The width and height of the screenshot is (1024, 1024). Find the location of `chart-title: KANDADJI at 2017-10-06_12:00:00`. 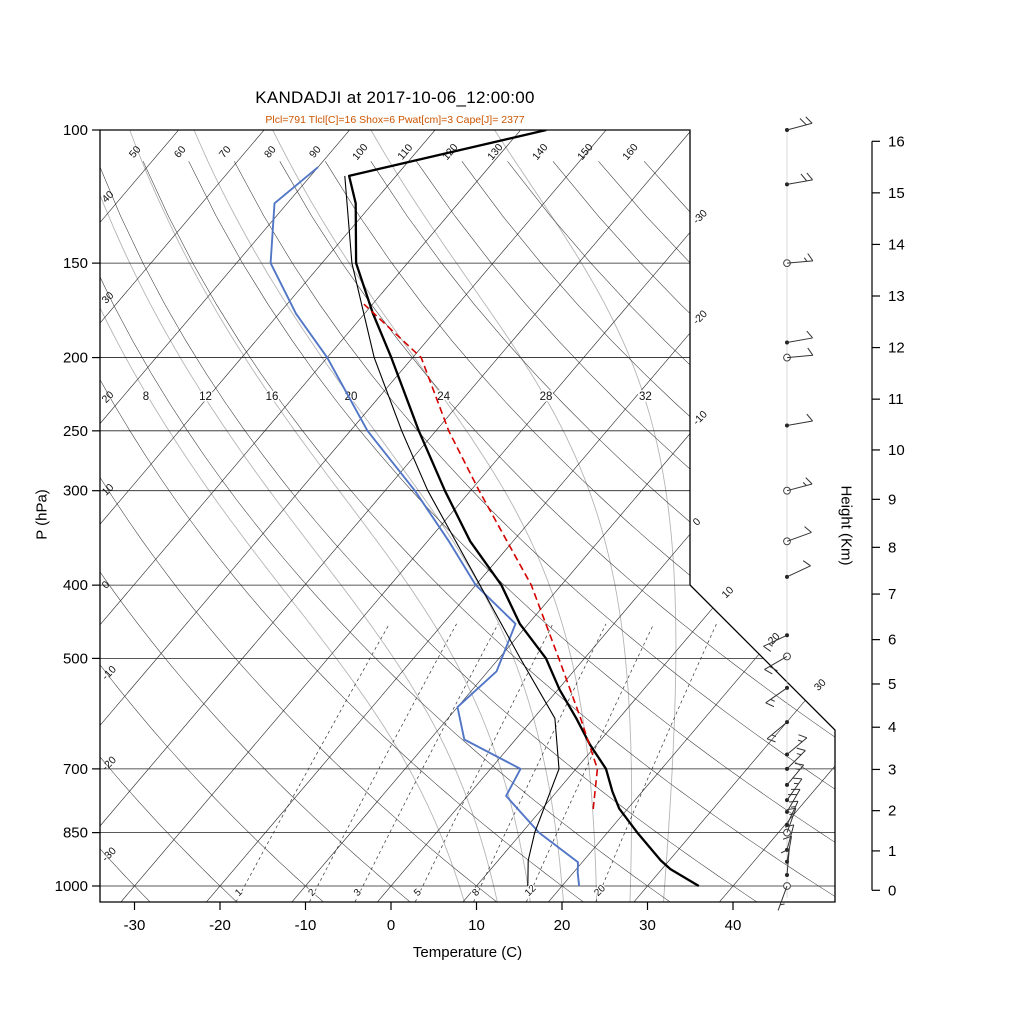

chart-title: KANDADJI at 2017-10-06_12:00:00 is located at coordinates (395, 97).